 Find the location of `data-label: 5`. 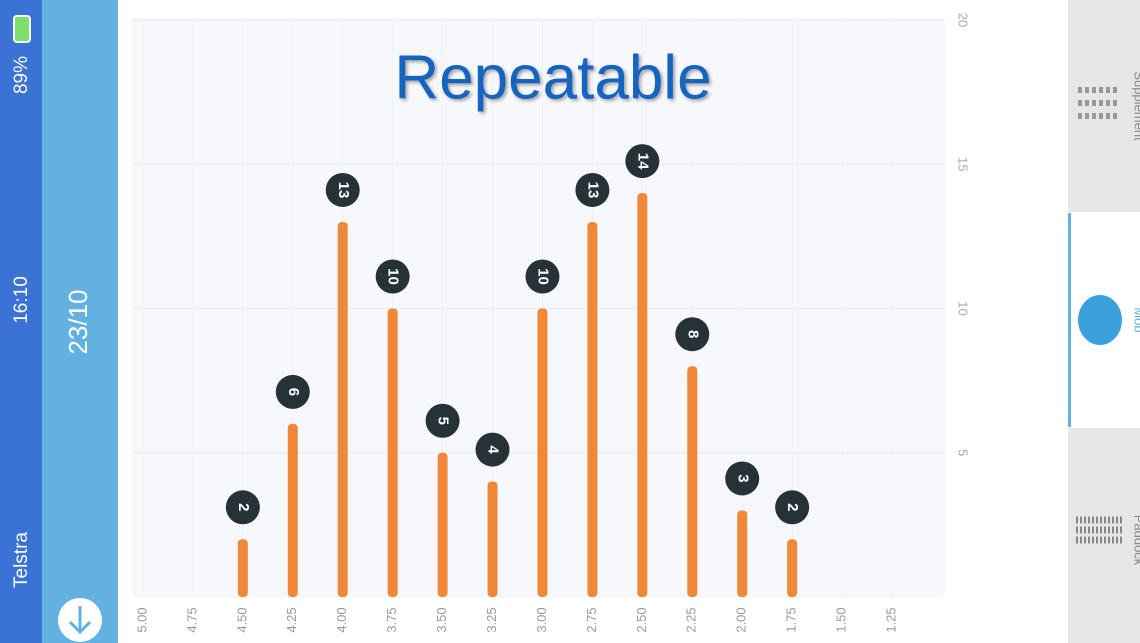

data-label: 5 is located at coordinates (443, 421).